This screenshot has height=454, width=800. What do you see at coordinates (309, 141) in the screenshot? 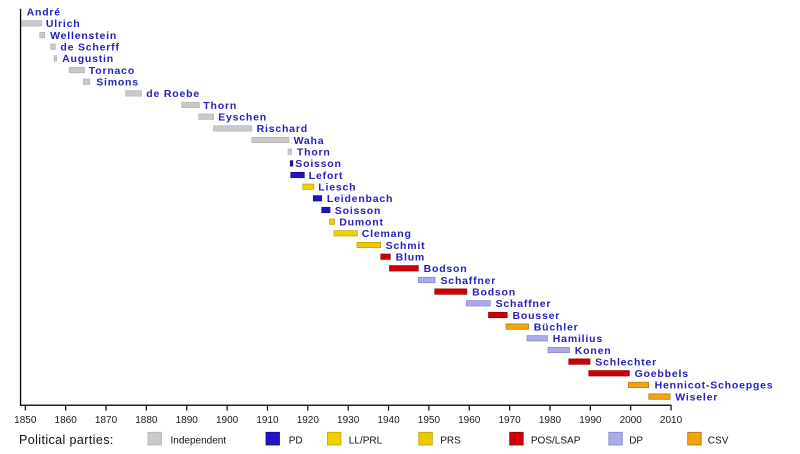
I see `svg-text: Waha` at bounding box center [309, 141].